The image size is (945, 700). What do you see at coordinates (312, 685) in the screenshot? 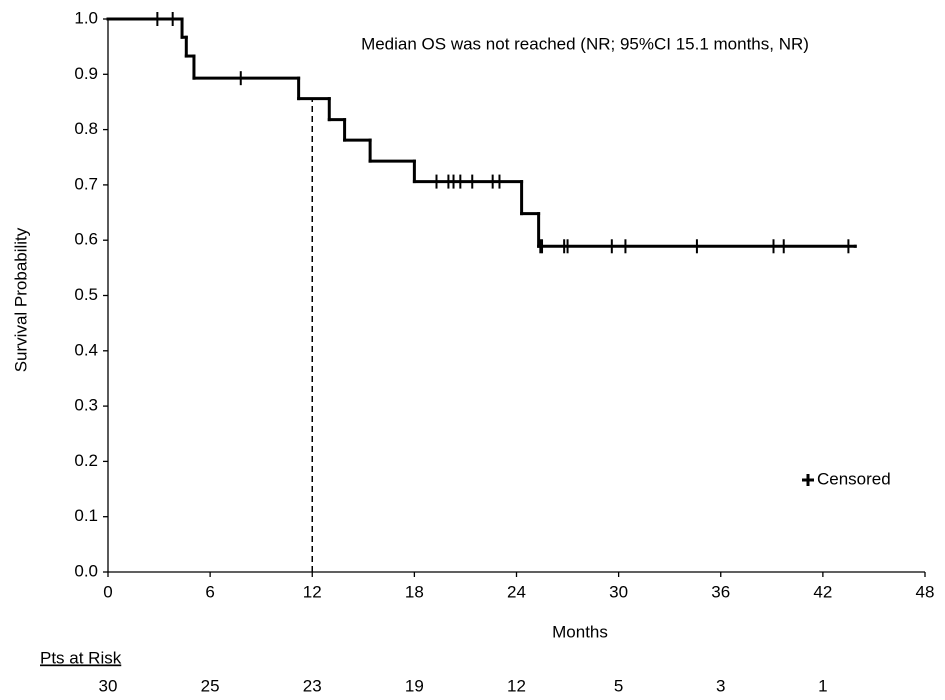
I see `risk-count: 23` at bounding box center [312, 685].